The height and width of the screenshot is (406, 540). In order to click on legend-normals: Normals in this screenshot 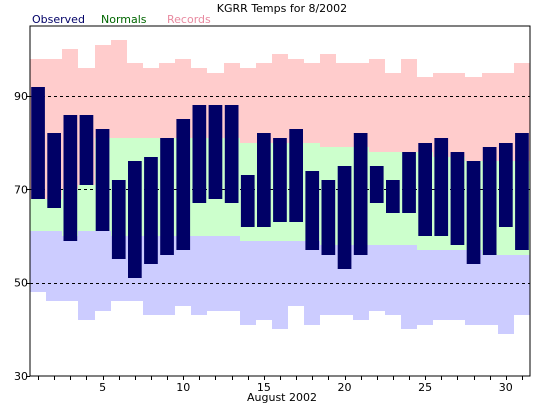, I will do `click(124, 19)`.